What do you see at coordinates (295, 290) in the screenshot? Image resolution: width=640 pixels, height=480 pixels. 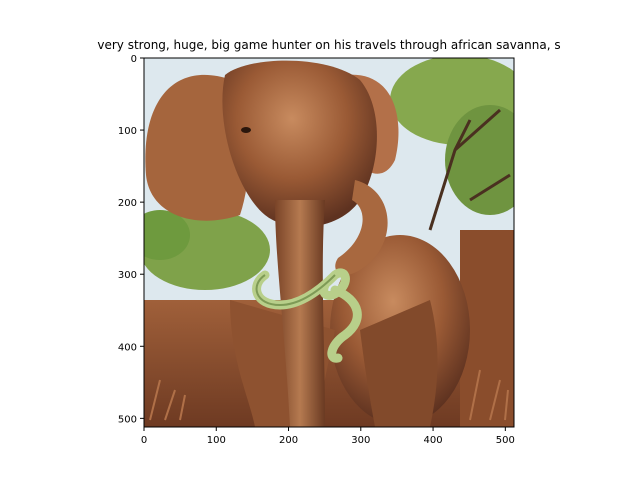 I see `image-snake-pattern` at bounding box center [295, 290].